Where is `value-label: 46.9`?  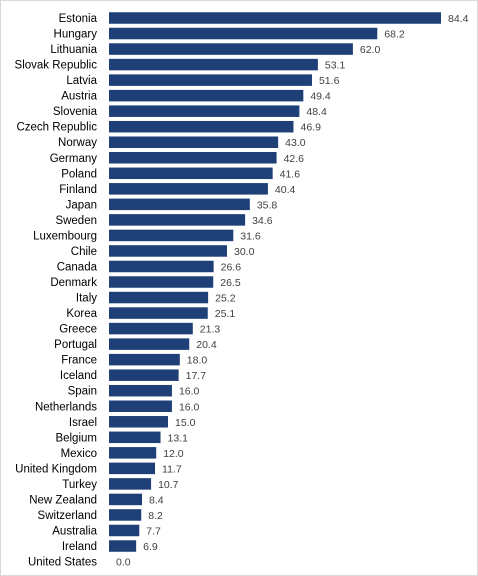
value-label: 46.9 is located at coordinates (310, 128).